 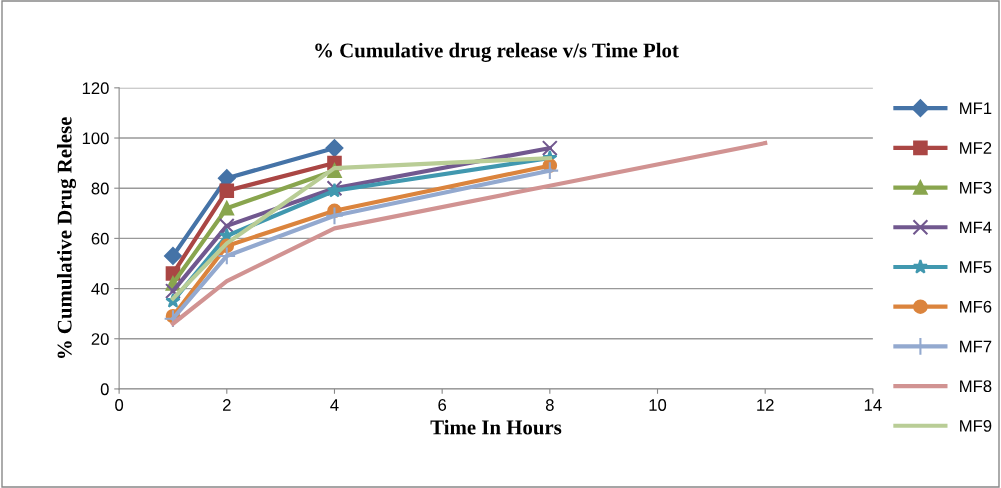 What do you see at coordinates (658, 405) in the screenshot?
I see `x-tick-label: 10` at bounding box center [658, 405].